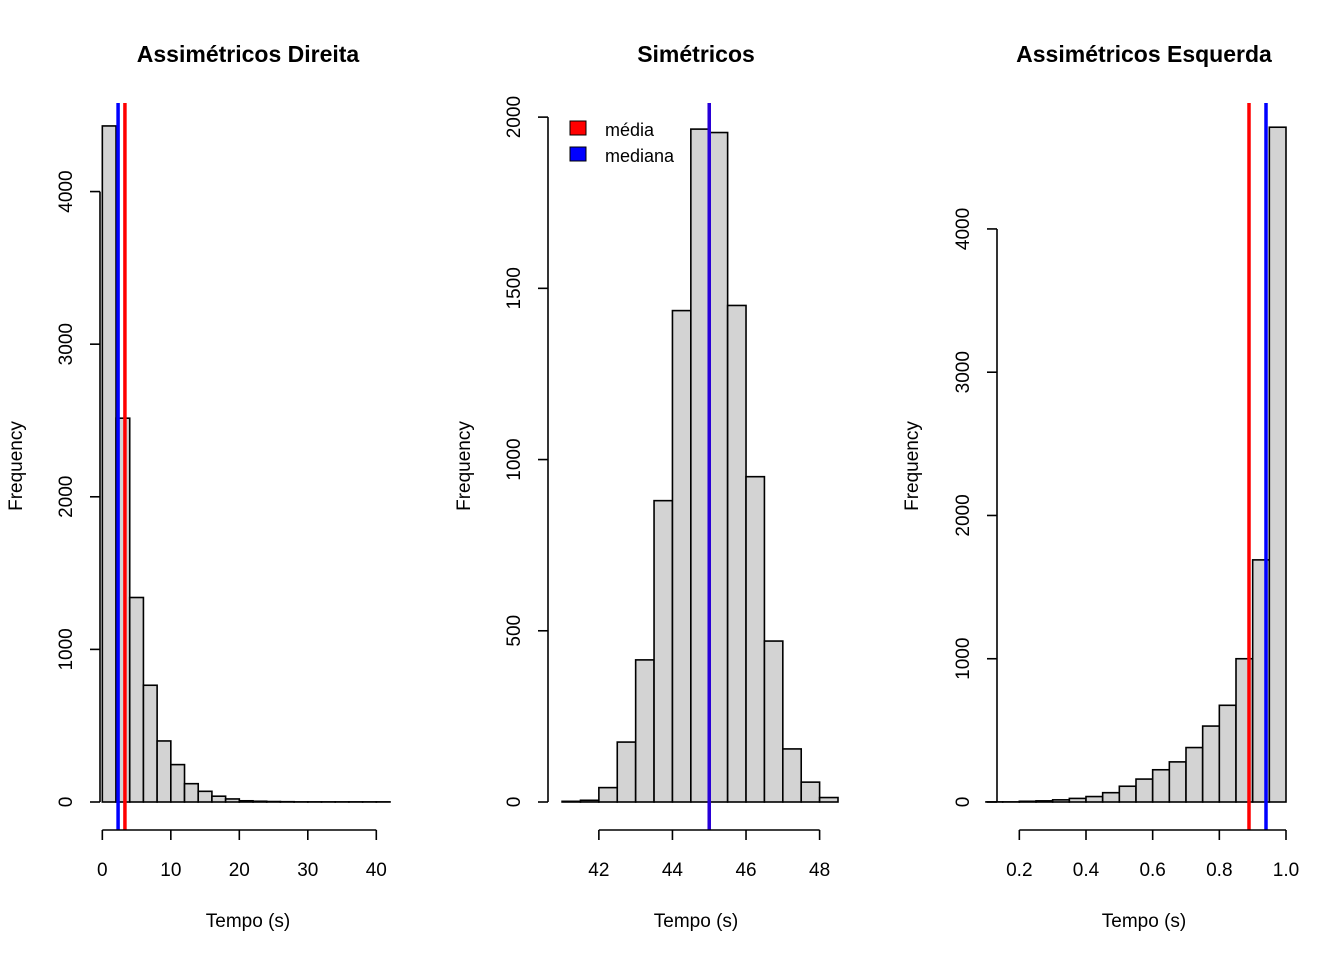 Image resolution: width=1344 pixels, height=960 pixels. I want to click on x-tick-label: 40, so click(376, 870).